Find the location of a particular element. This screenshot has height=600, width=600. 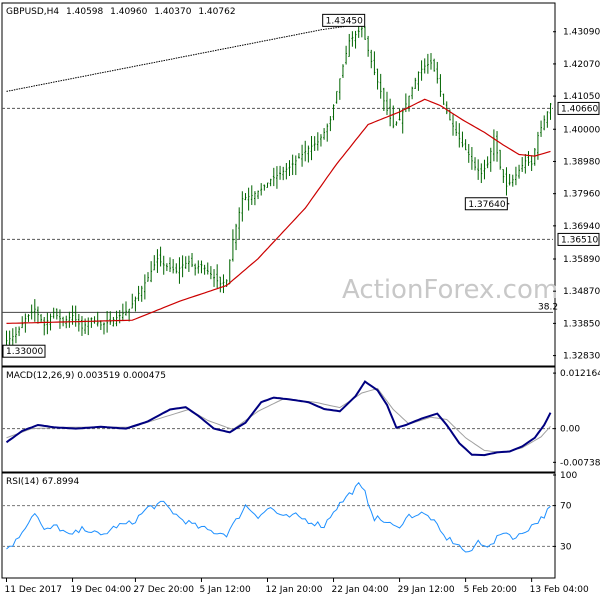

price-annotation-label: 1.43450 is located at coordinates (344, 21).